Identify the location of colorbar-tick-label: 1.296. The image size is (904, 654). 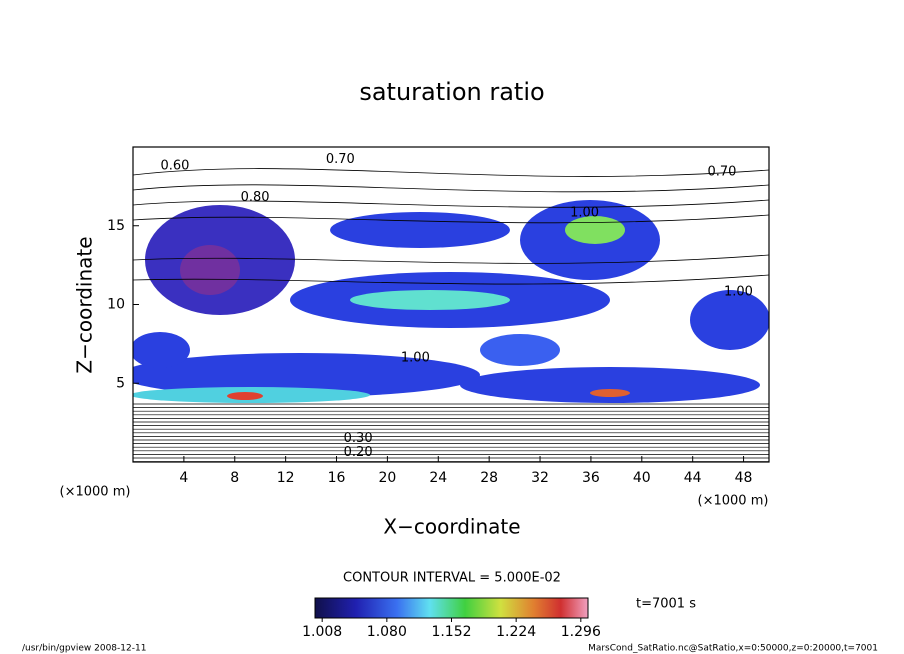
(581, 632).